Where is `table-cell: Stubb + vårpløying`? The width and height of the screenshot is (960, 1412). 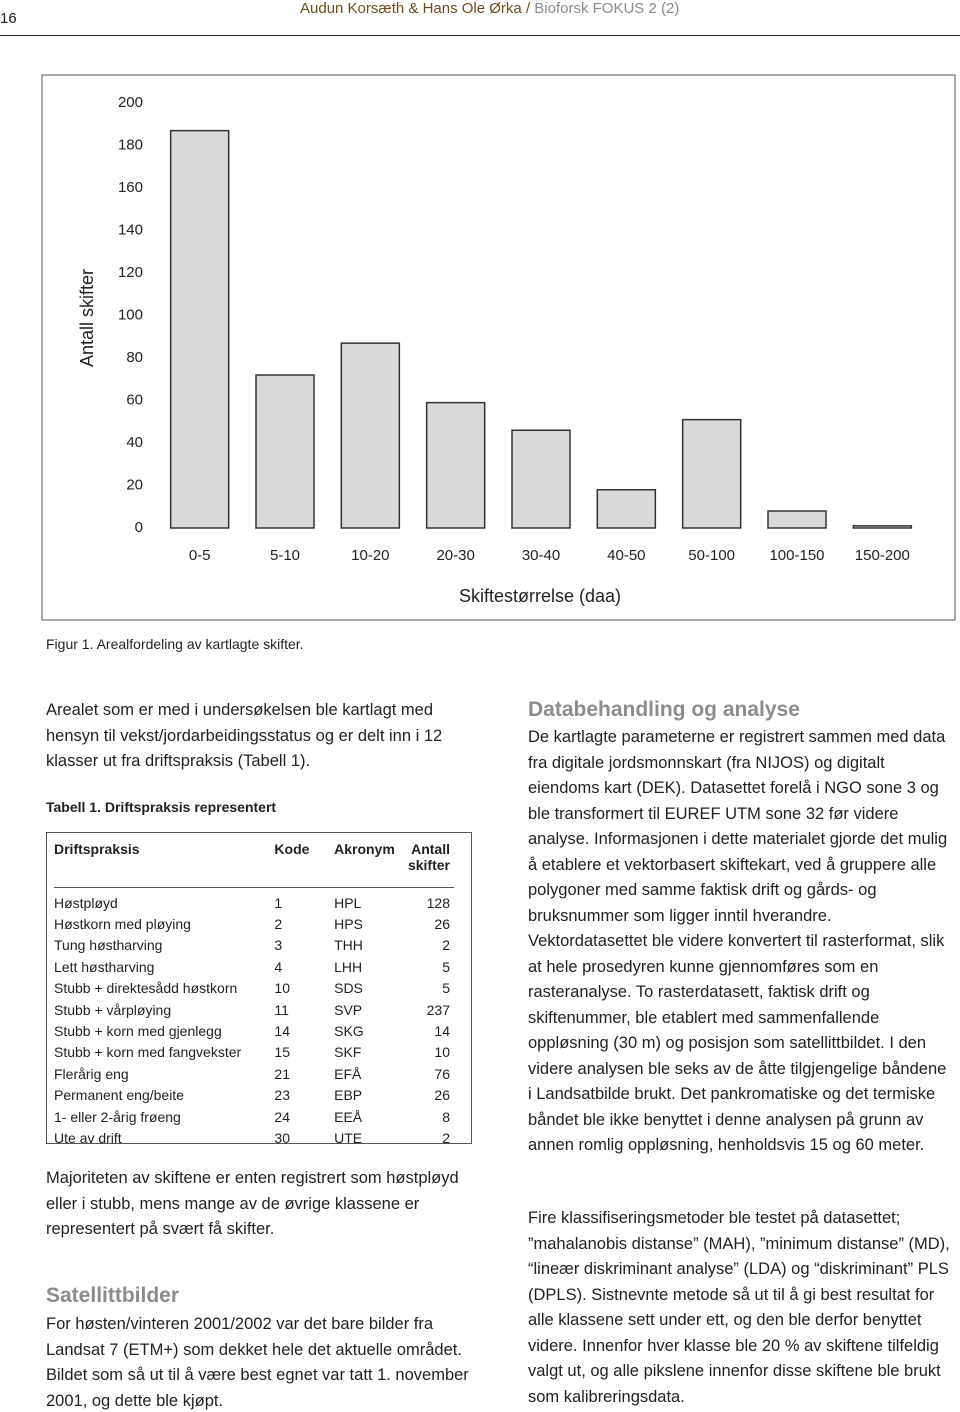
table-cell: Stubb + vårpløying is located at coordinates (113, 1009).